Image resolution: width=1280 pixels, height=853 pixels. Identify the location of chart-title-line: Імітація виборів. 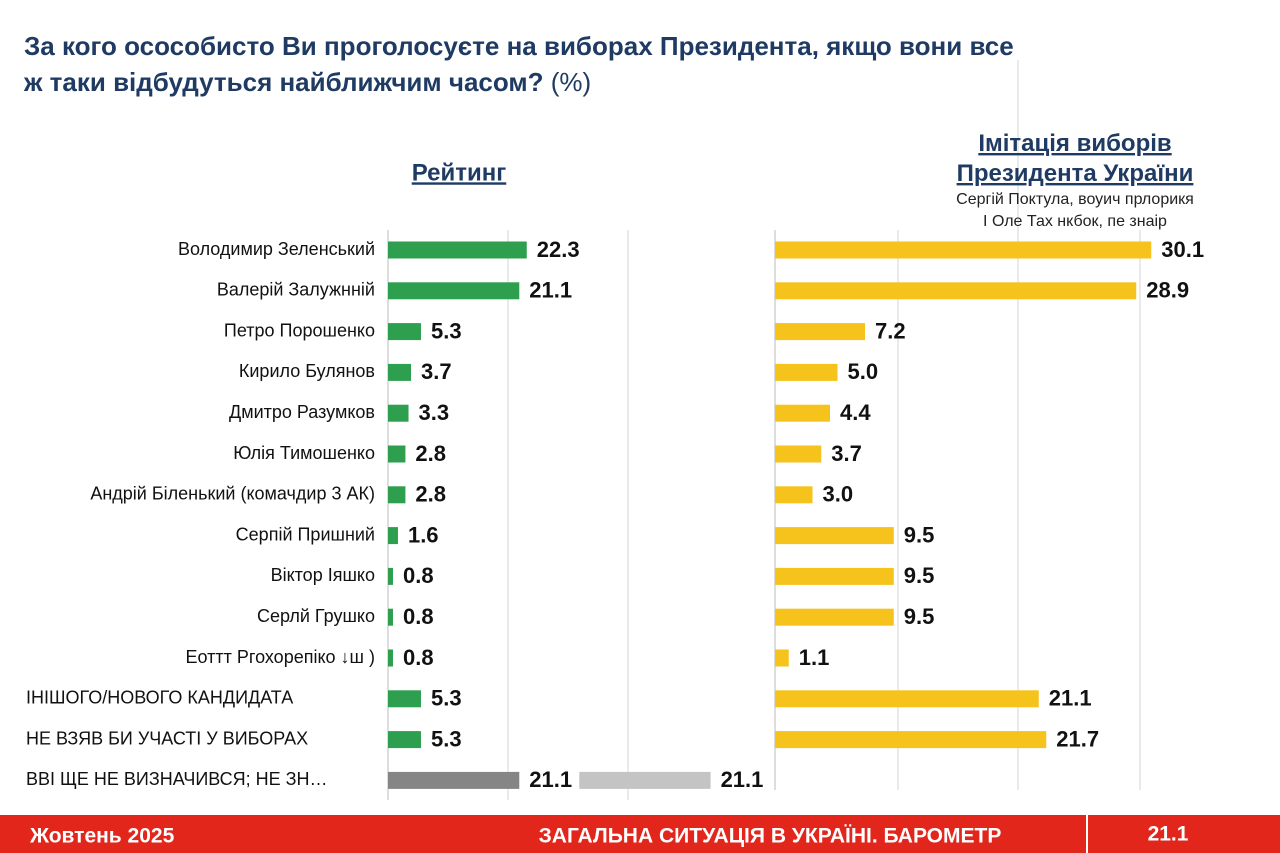
(1074, 143).